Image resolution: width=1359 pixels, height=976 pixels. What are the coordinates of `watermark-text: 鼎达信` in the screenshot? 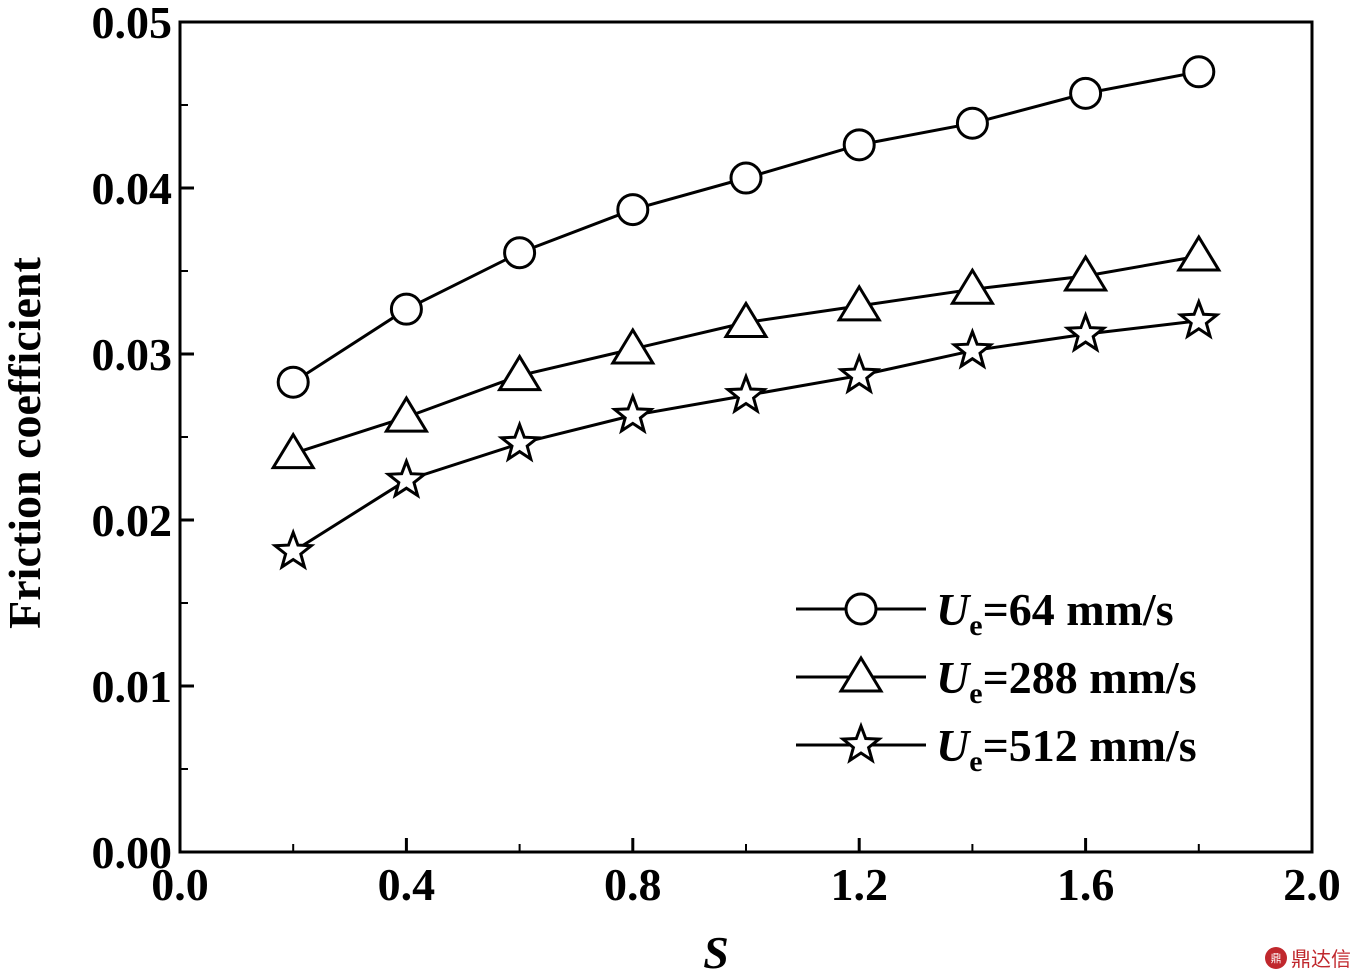 It's located at (1321, 959).